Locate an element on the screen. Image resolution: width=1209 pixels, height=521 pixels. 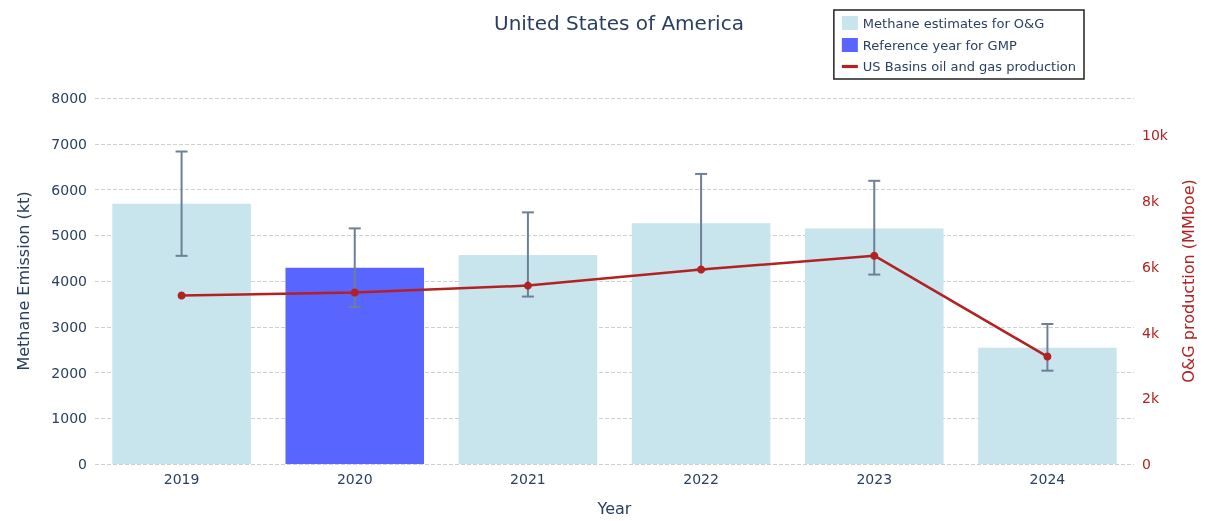
y-tick-label: 0 is located at coordinates (82, 464).